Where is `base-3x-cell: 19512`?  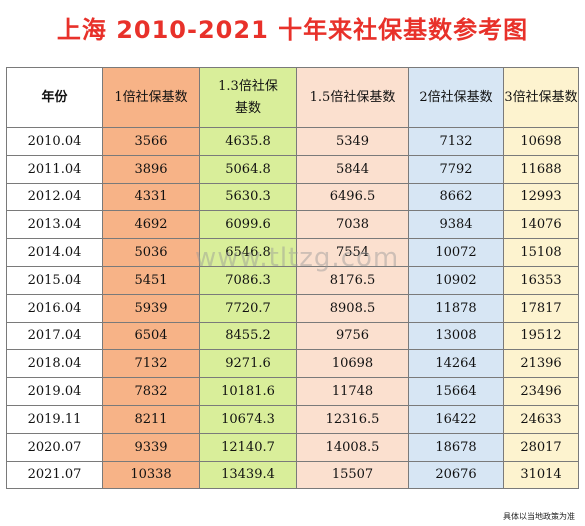
base-3x-cell: 19512 is located at coordinates (541, 336).